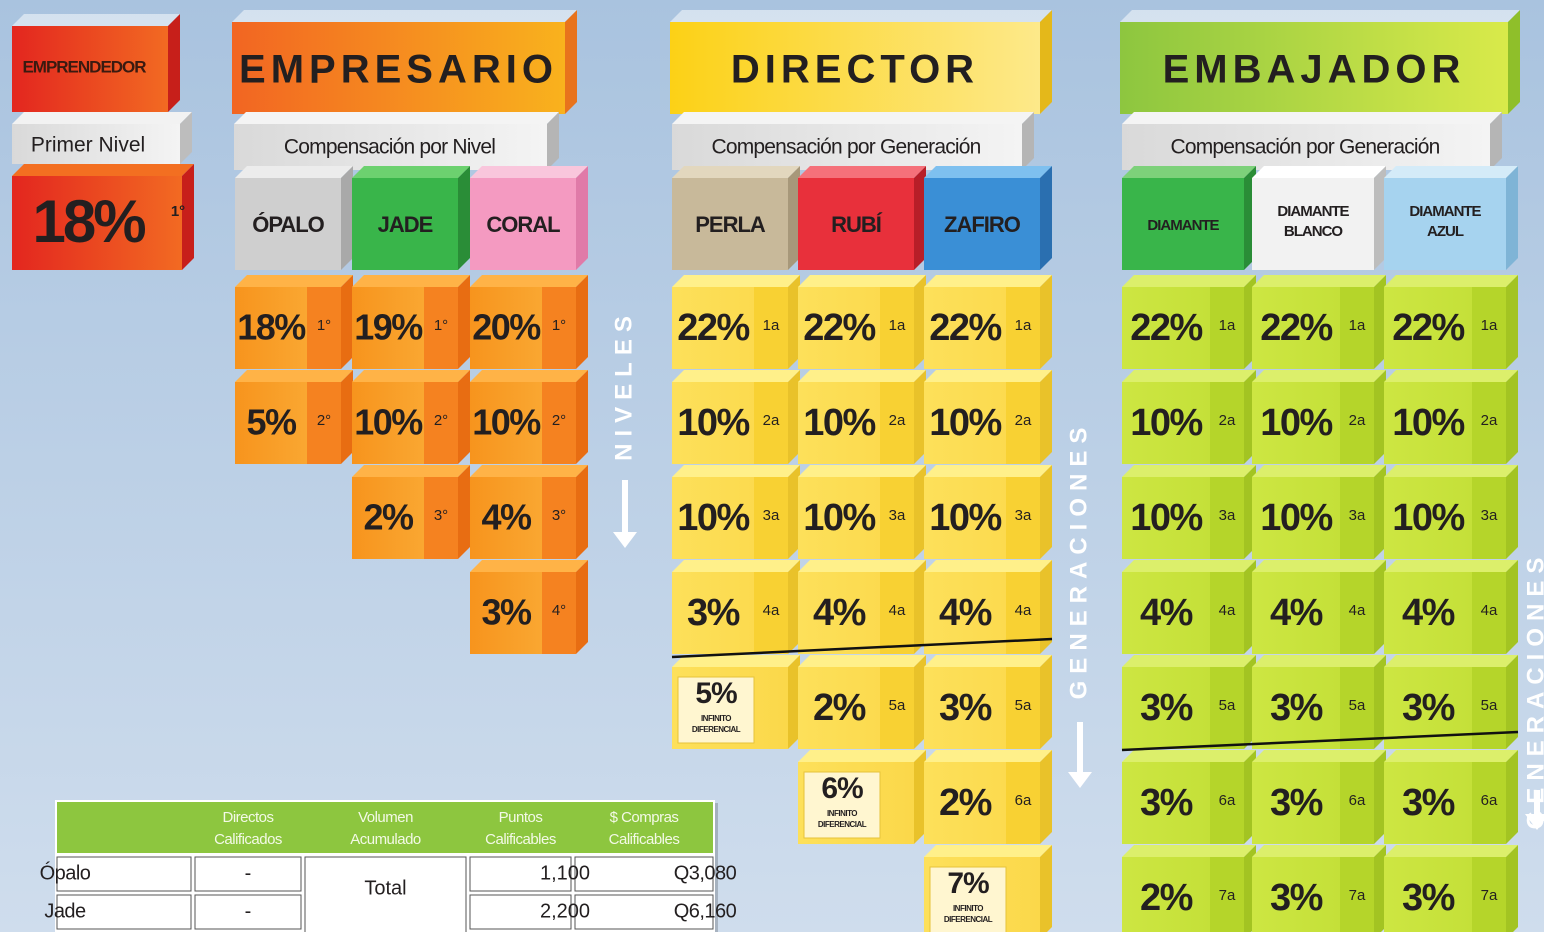 The height and width of the screenshot is (932, 1544). What do you see at coordinates (842, 788) in the screenshot?
I see `director-infinite-percent: 6%` at bounding box center [842, 788].